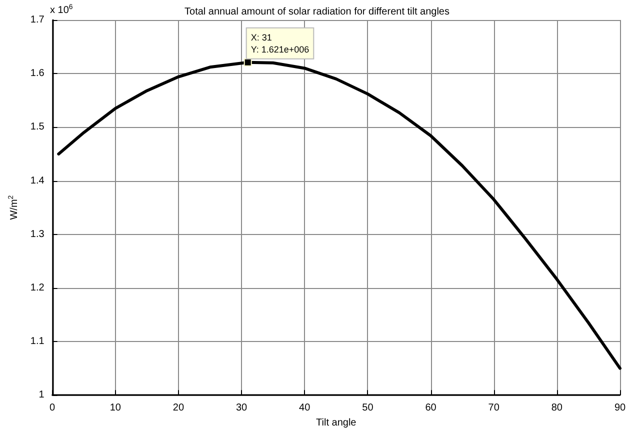 The height and width of the screenshot is (433, 634). What do you see at coordinates (431, 408) in the screenshot?
I see `x-tick-label: 60` at bounding box center [431, 408].